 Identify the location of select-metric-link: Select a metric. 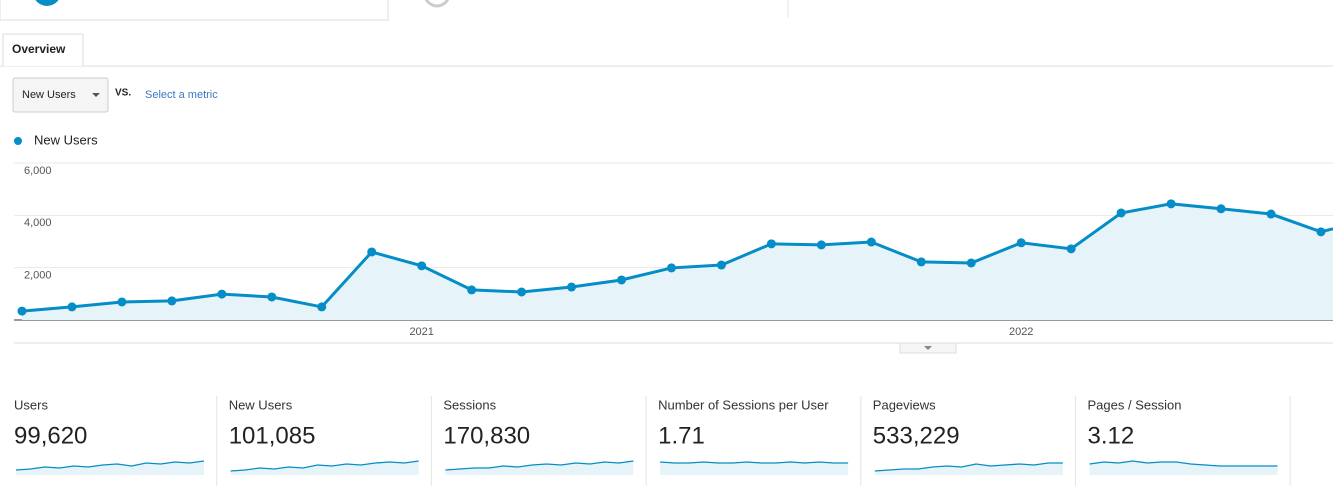
(181, 95).